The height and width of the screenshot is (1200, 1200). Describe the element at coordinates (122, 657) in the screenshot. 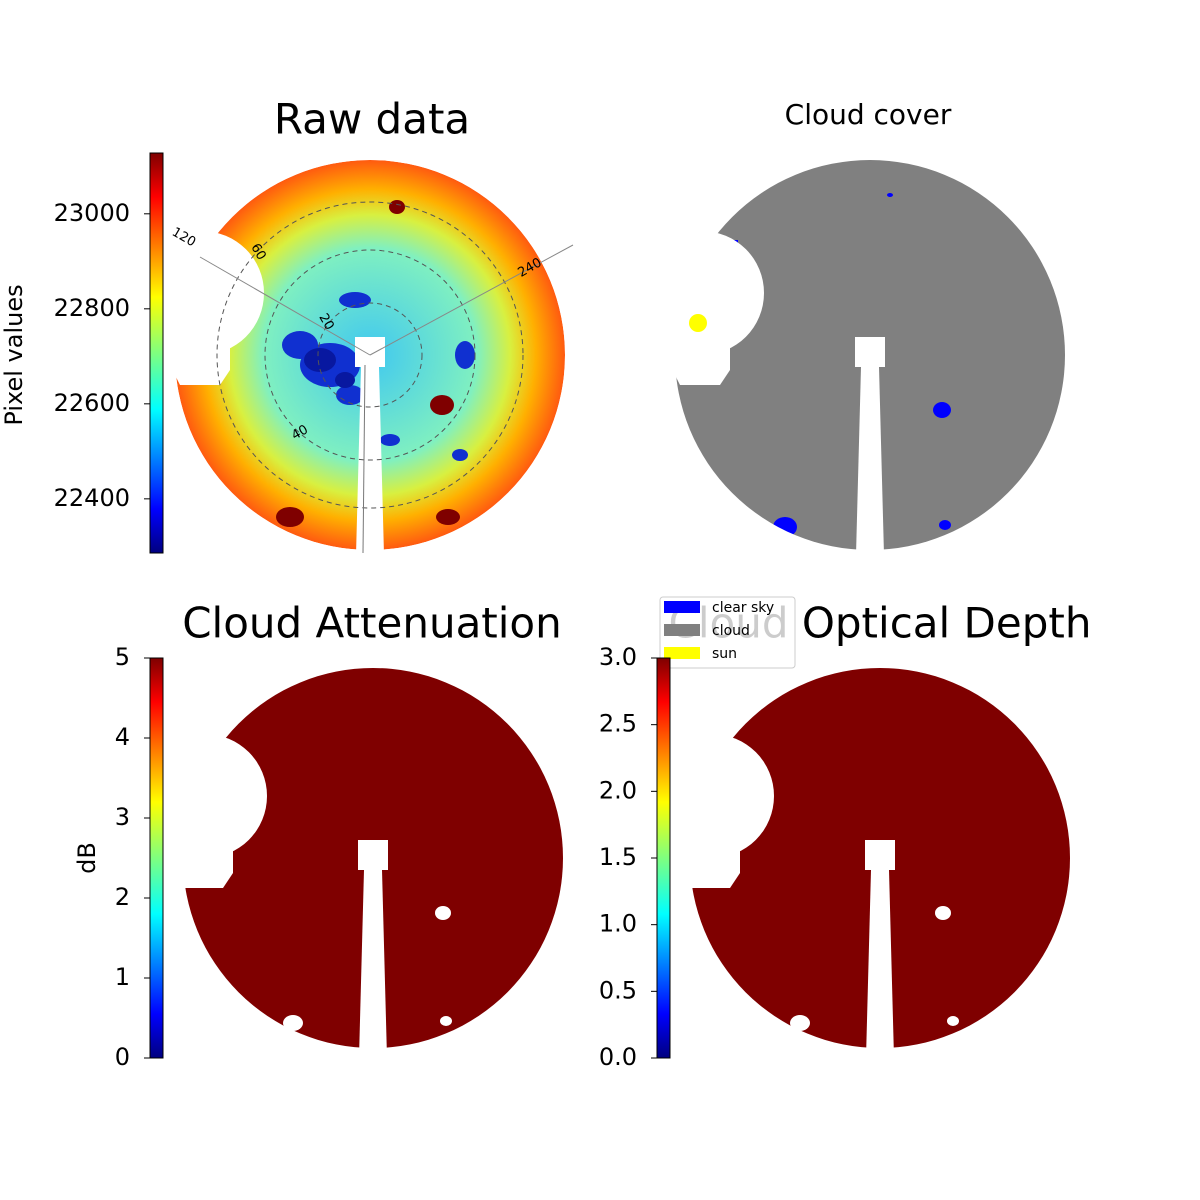

I see `colorbar-tick-label: 5` at that location.